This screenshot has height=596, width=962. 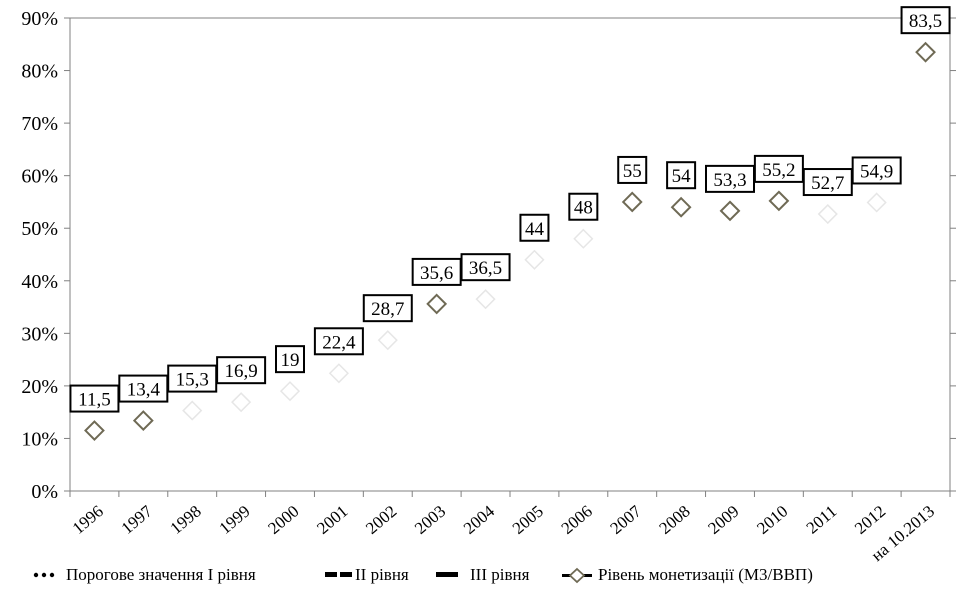 I want to click on x-tick-label: 2003, so click(x=430, y=520).